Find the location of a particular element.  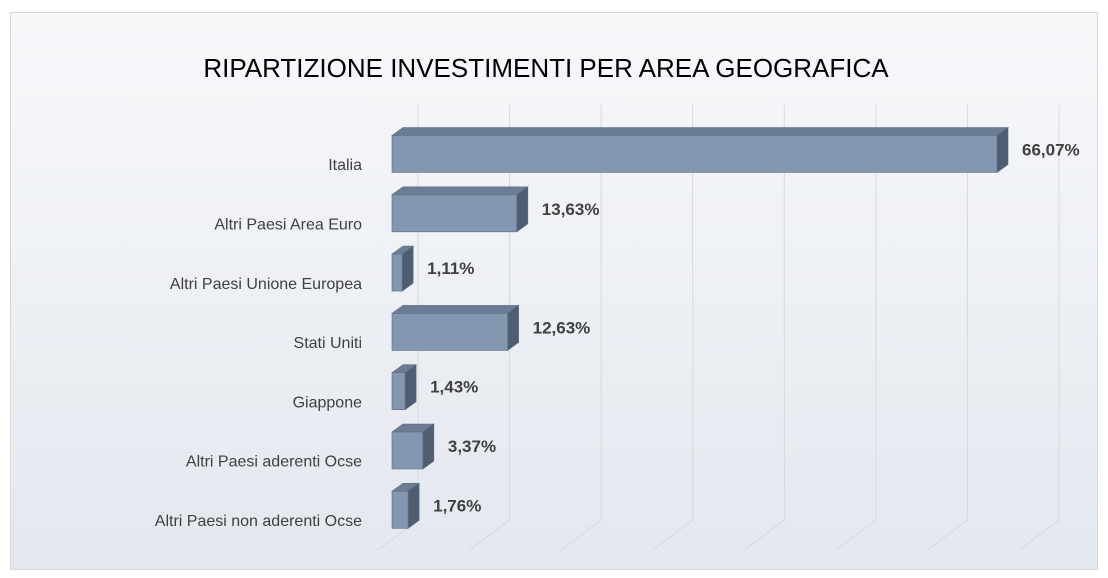

y-tick-label: Altri Paesi aderenti Ocse is located at coordinates (274, 462).